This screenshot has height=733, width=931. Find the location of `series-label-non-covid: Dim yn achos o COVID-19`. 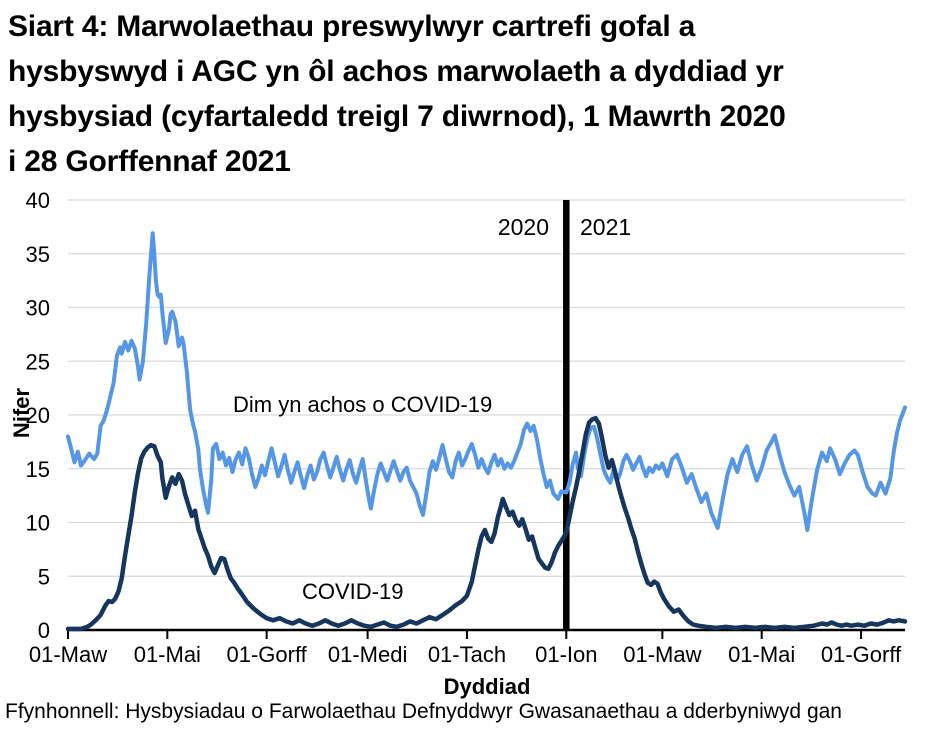

series-label-non-covid: Dim yn achos o COVID-19 is located at coordinates (363, 404).